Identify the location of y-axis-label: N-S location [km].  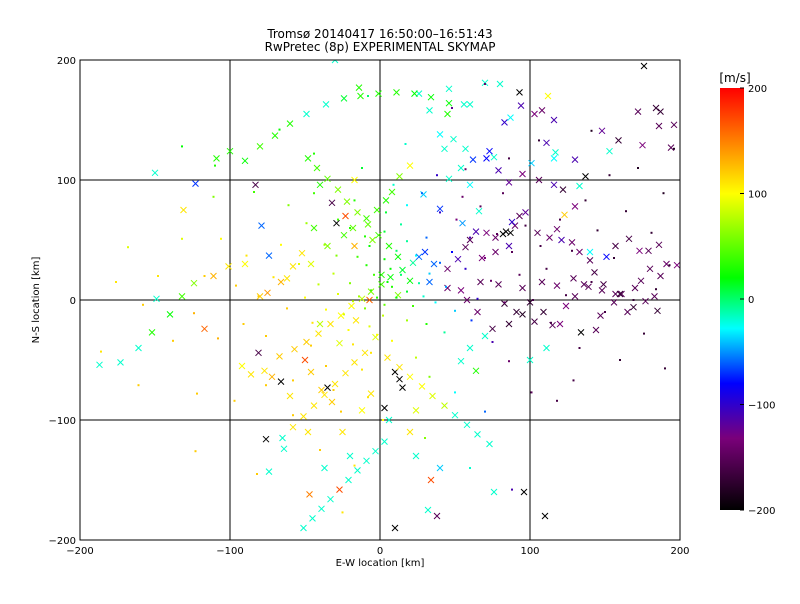
(36, 300).